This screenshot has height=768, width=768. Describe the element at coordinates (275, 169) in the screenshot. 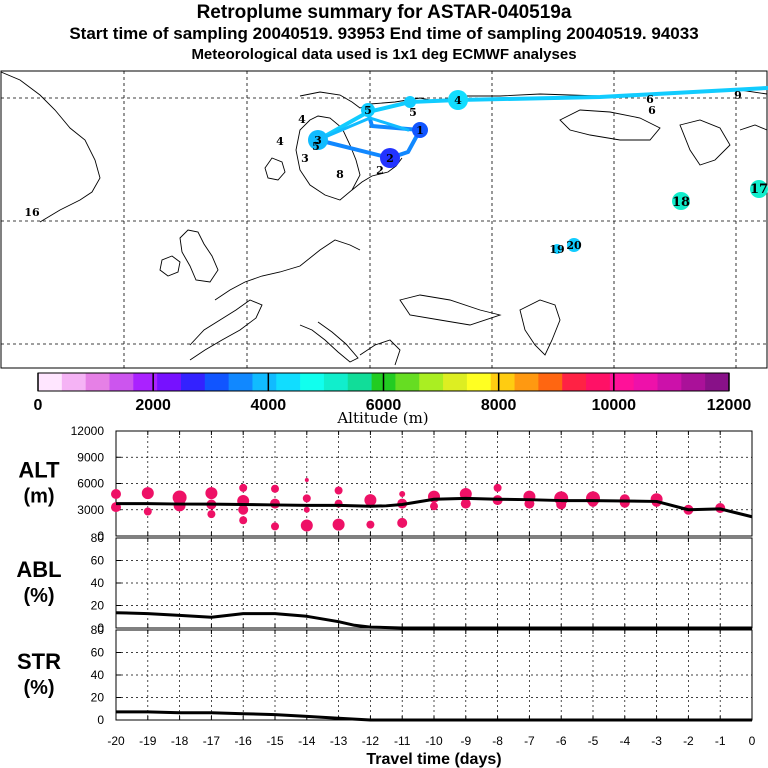

I see `faroes-coast` at that location.